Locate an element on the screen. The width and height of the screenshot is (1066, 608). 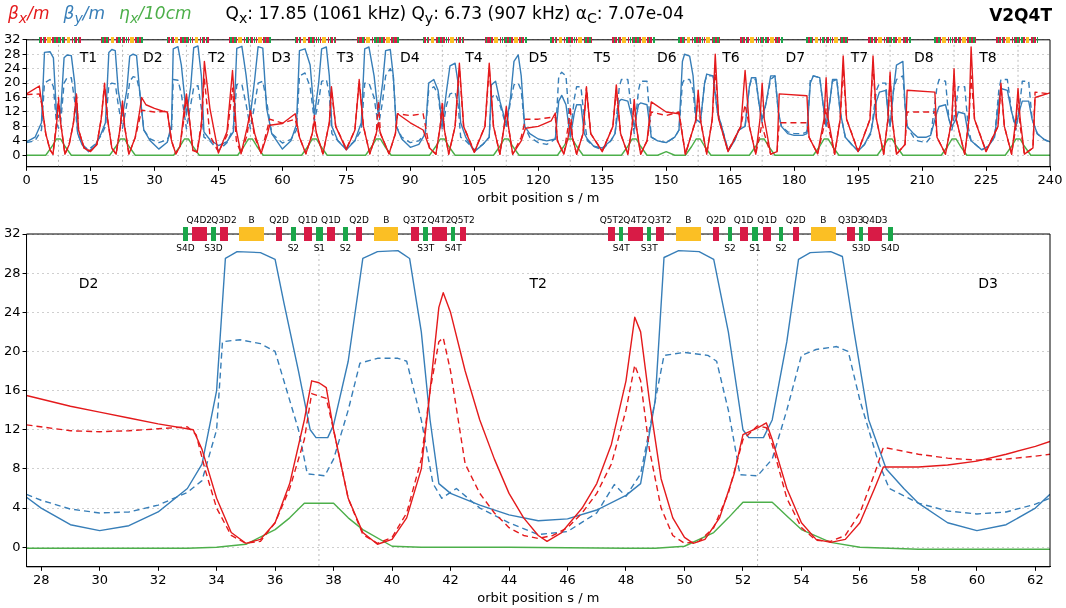
chart-title: Q$_{x}$: 17.85 (1061 kHz) Q$_{y}$: 6.73 (907 kHz) α$_{C}$: 7.07e-04 is located at coordinates (454, 15).